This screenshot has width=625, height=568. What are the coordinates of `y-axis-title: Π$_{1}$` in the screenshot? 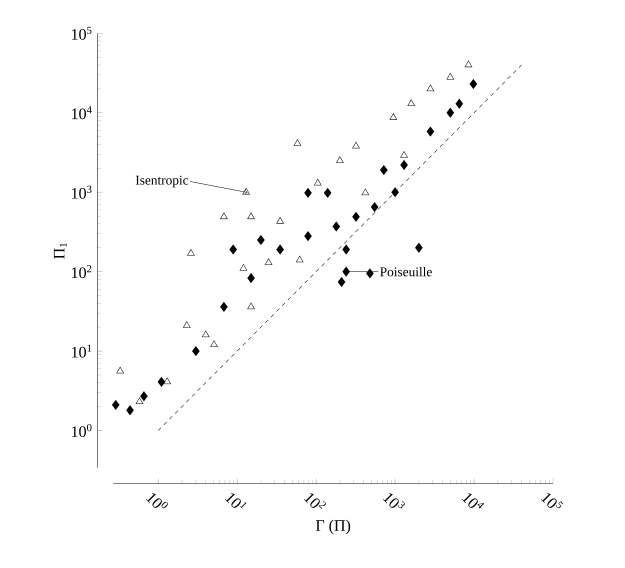 It's located at (60, 251).